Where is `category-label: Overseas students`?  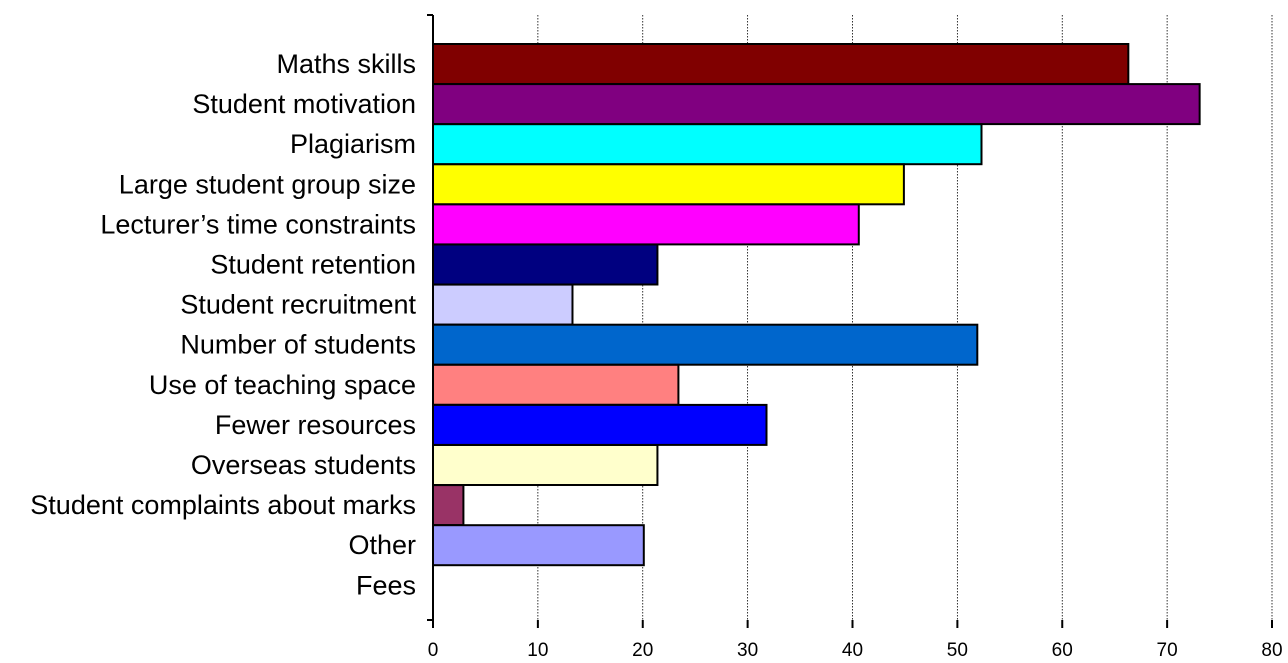 category-label: Overseas students is located at coordinates (303, 465).